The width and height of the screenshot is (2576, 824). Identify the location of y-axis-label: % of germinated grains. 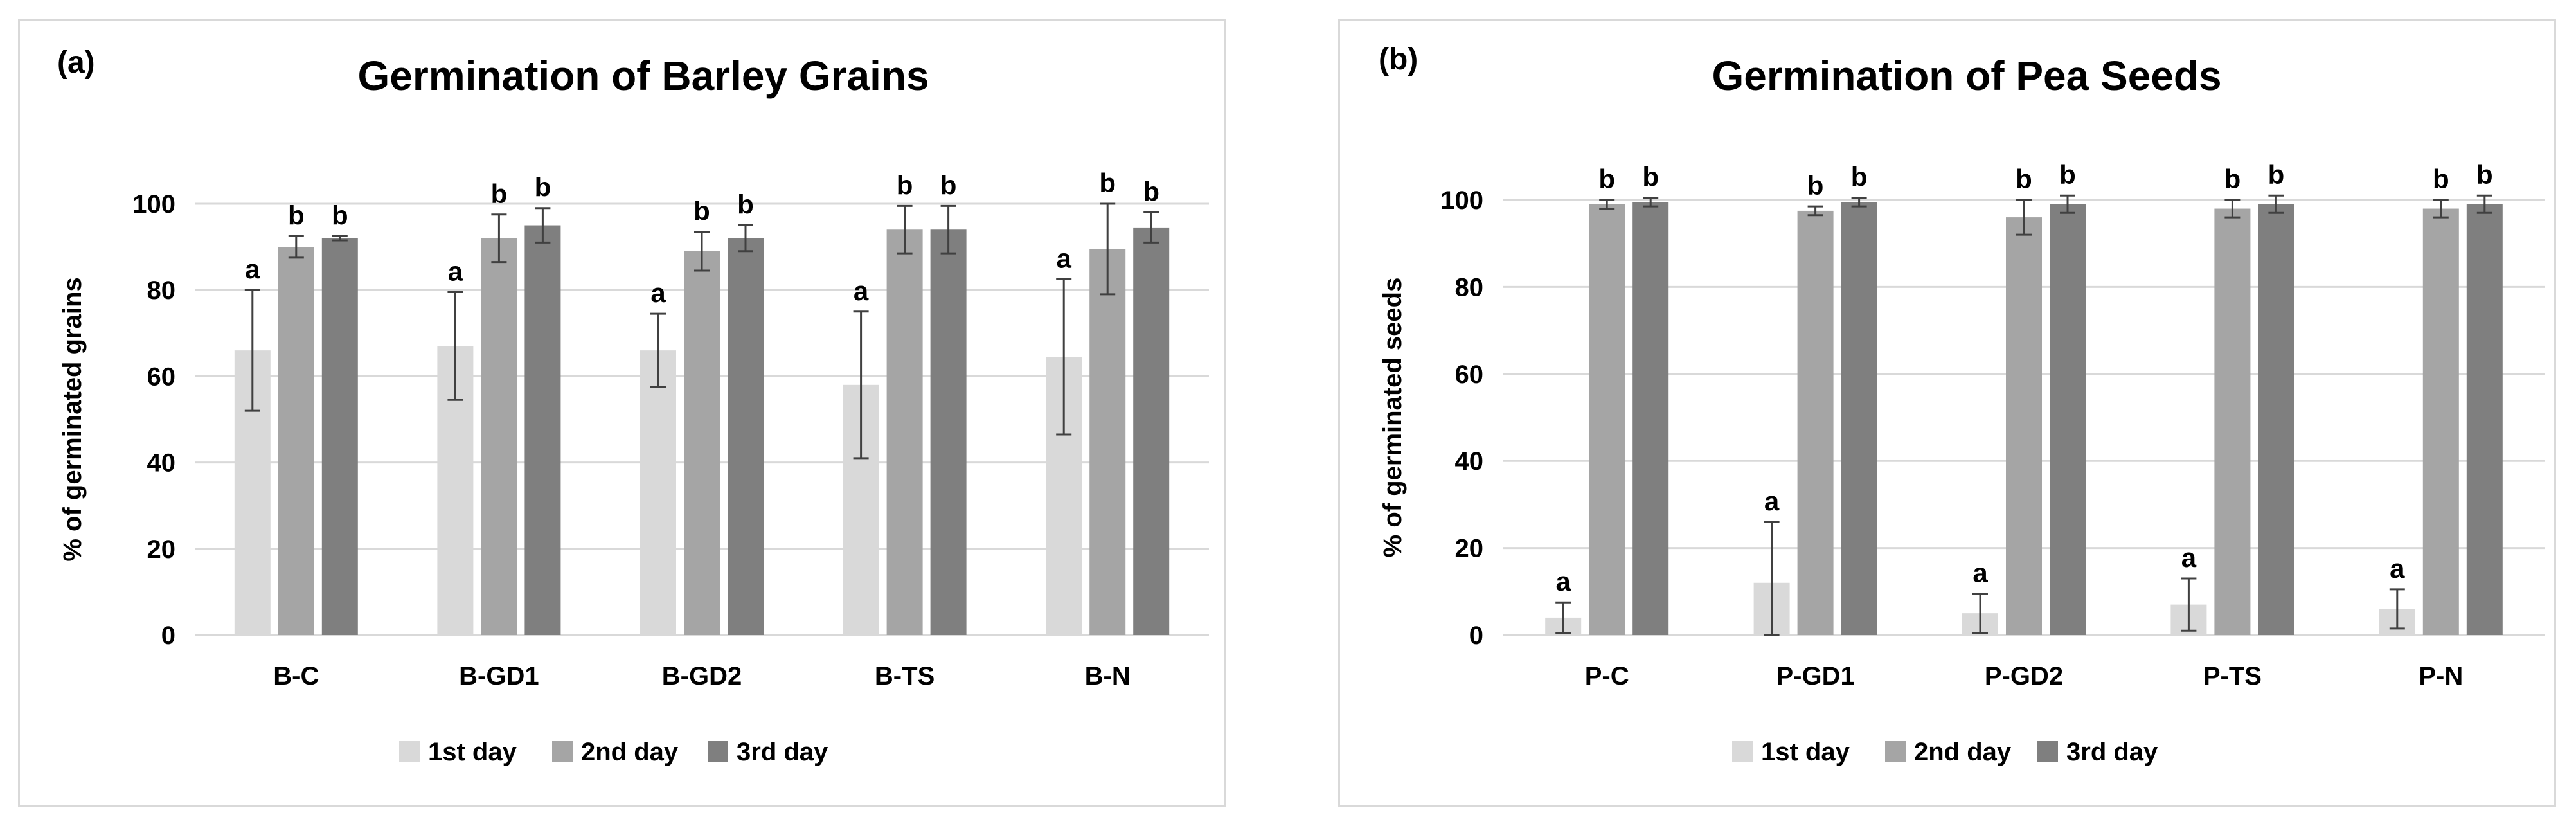
(72, 419).